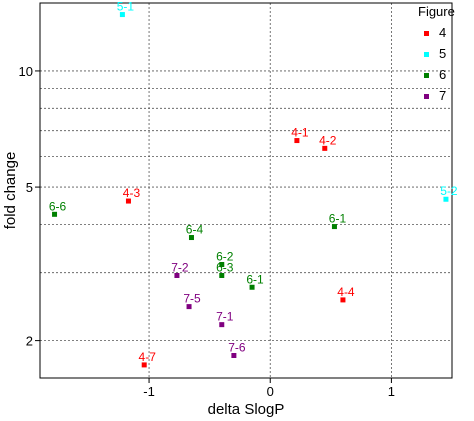 The height and width of the screenshot is (421, 474). I want to click on point-label: 7-6, so click(237, 347).